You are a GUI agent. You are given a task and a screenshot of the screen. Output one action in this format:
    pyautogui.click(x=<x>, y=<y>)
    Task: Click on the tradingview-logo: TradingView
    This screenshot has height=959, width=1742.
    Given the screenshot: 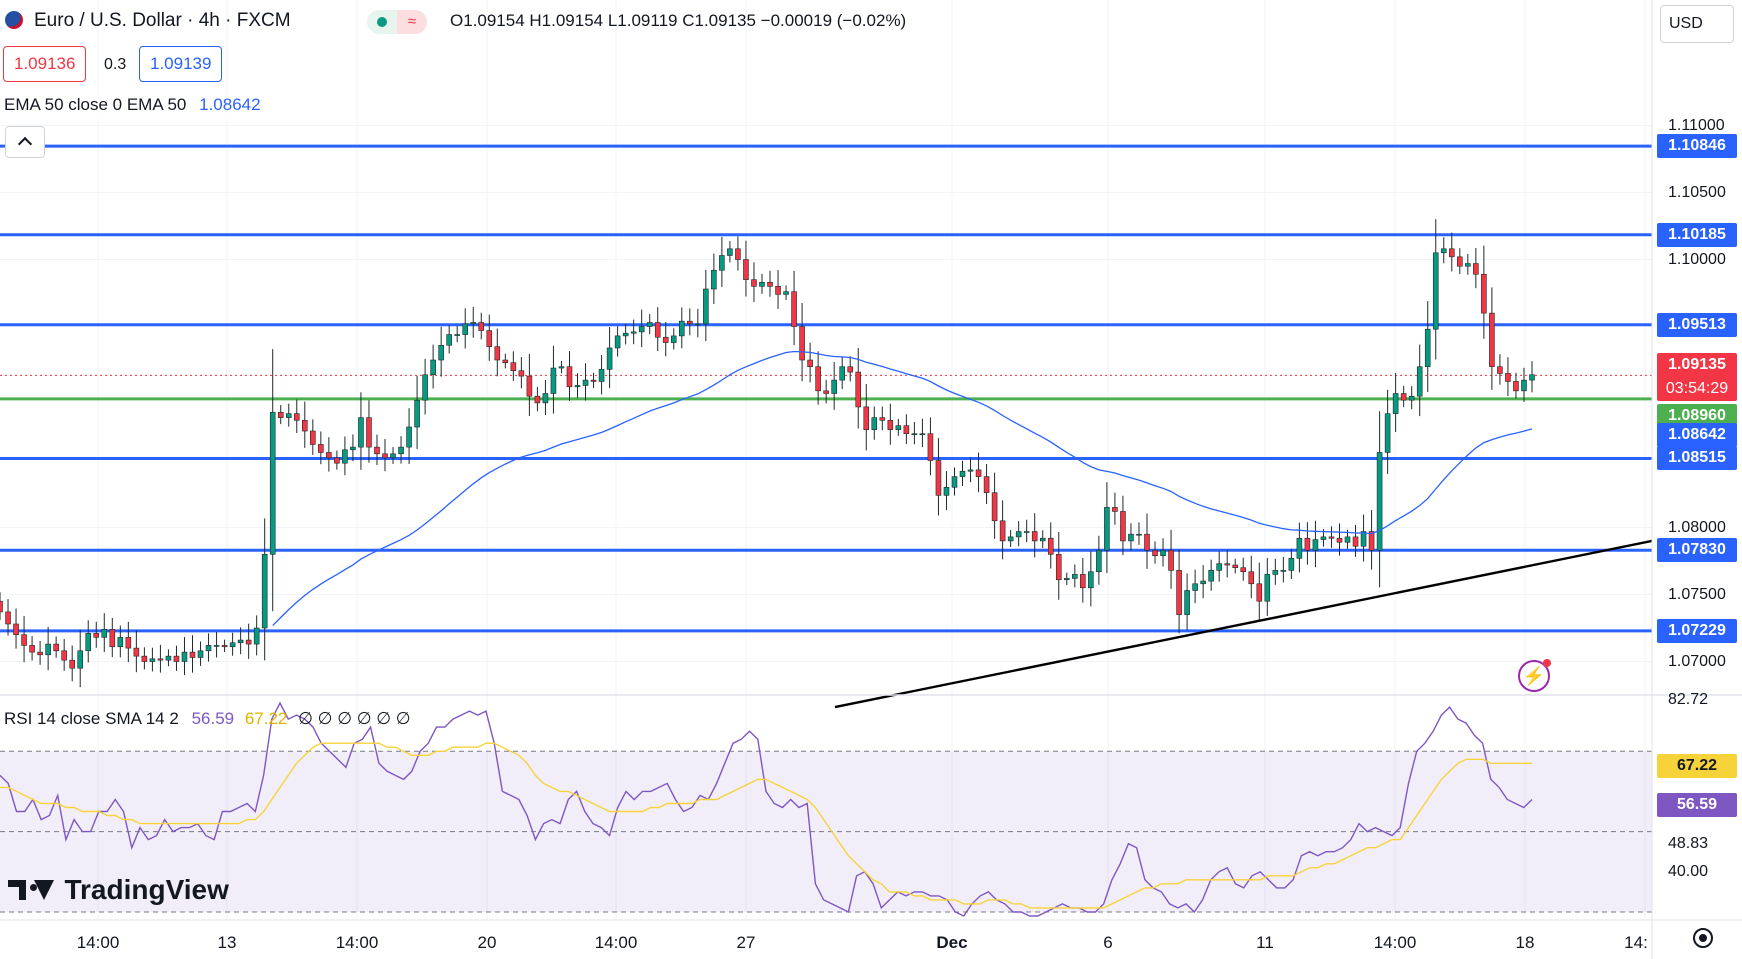 What is the action you would take?
    pyautogui.click(x=118, y=891)
    